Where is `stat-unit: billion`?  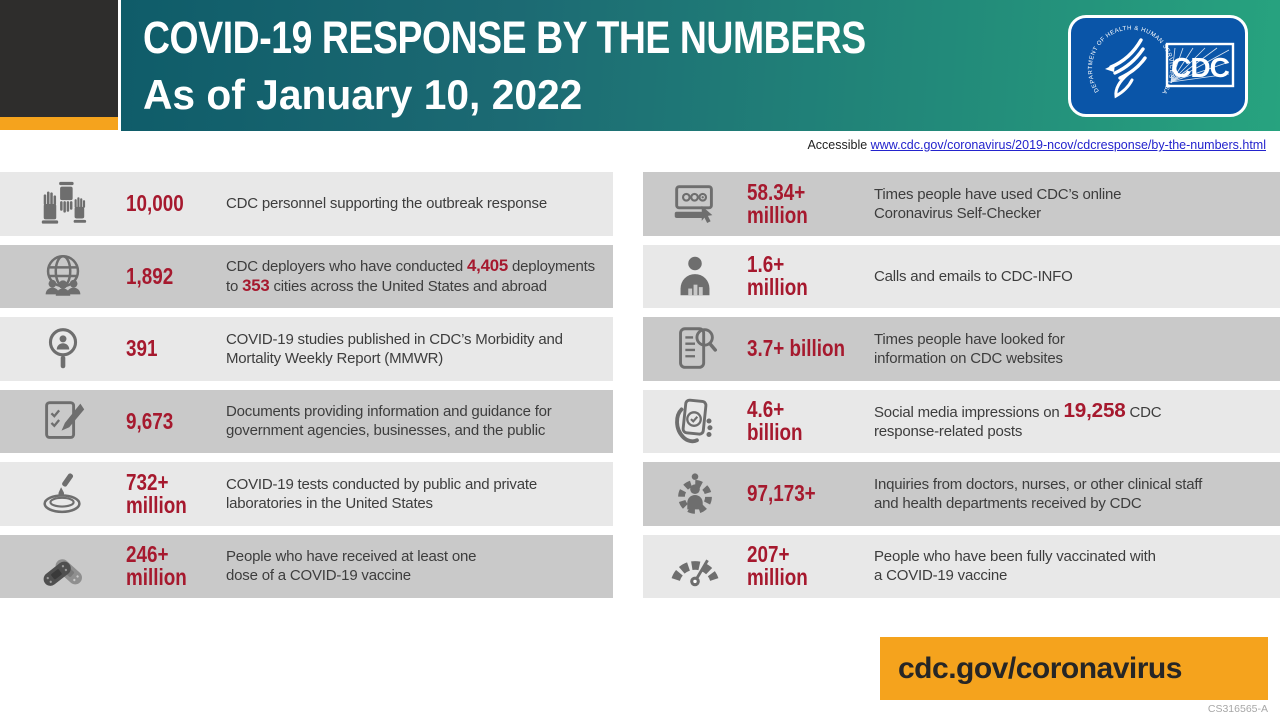
stat-unit: billion is located at coordinates (775, 432).